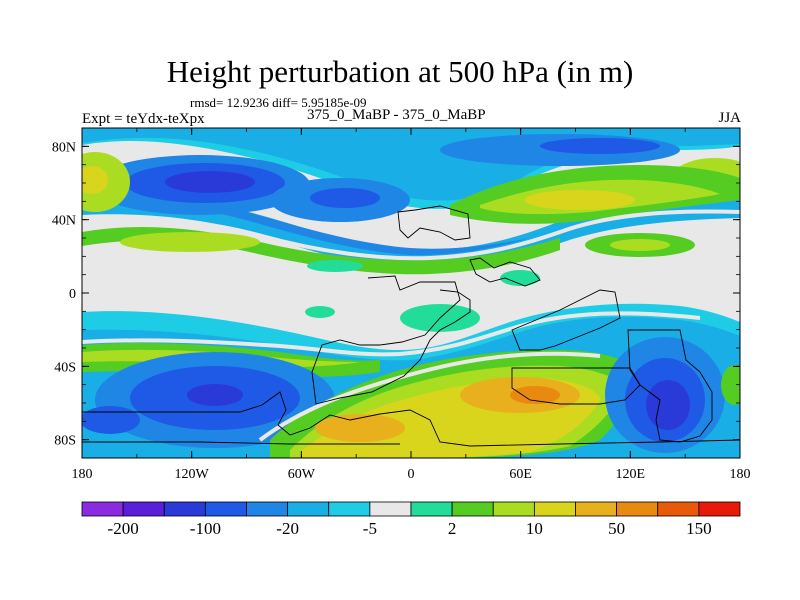 This screenshot has width=800, height=600. Describe the element at coordinates (616, 528) in the screenshot. I see `colorbar-label: 50` at that location.